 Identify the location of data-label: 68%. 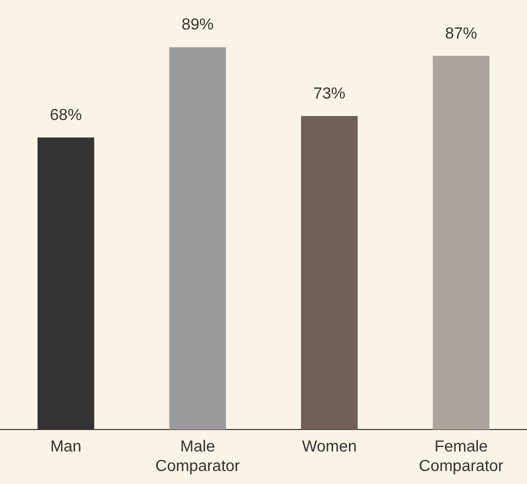
(66, 115).